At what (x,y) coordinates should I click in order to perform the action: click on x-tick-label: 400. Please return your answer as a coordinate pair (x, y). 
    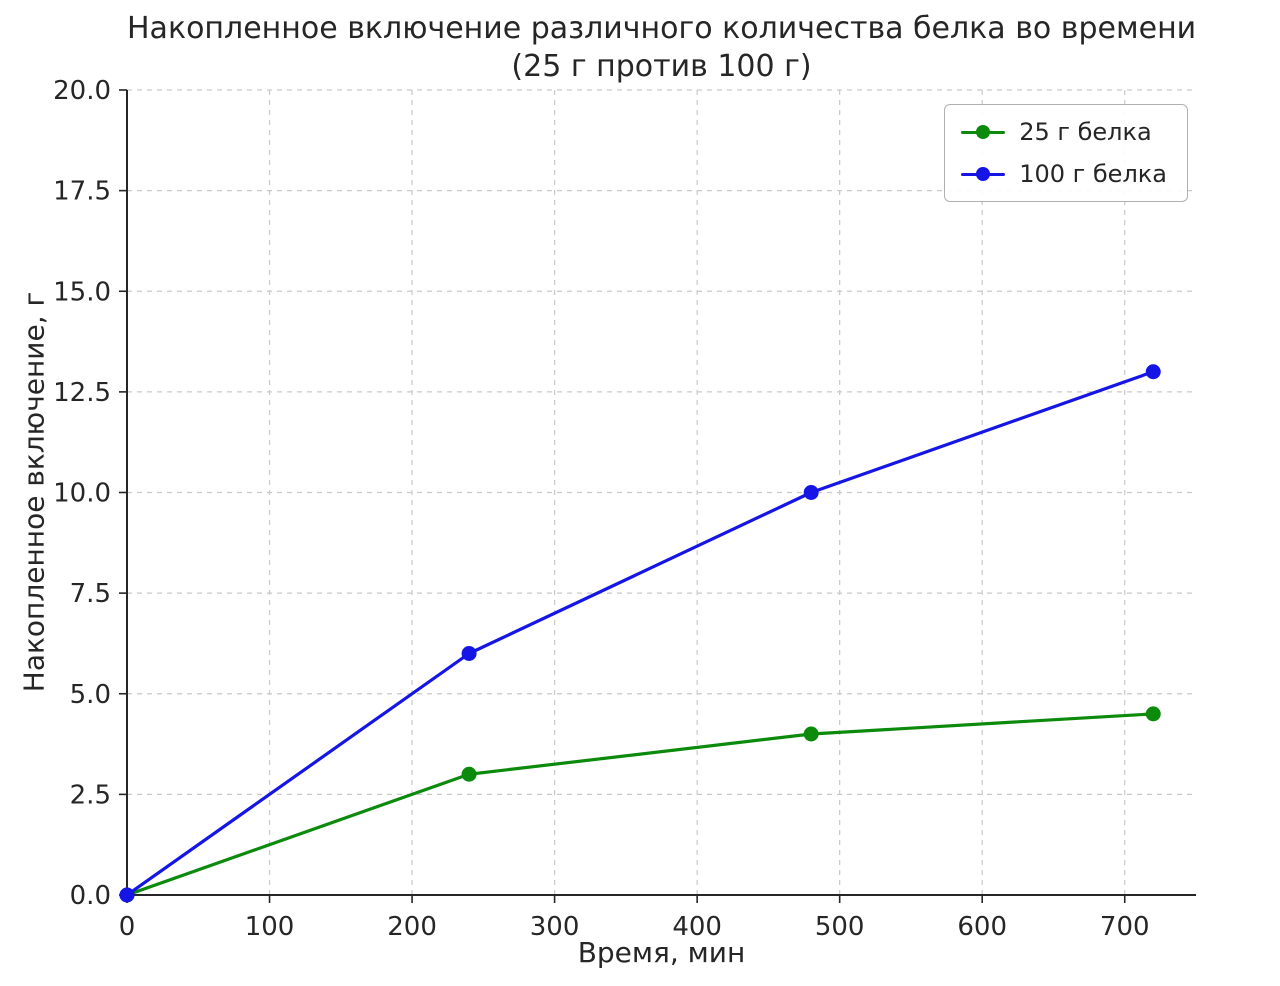
    Looking at the image, I should click on (697, 927).